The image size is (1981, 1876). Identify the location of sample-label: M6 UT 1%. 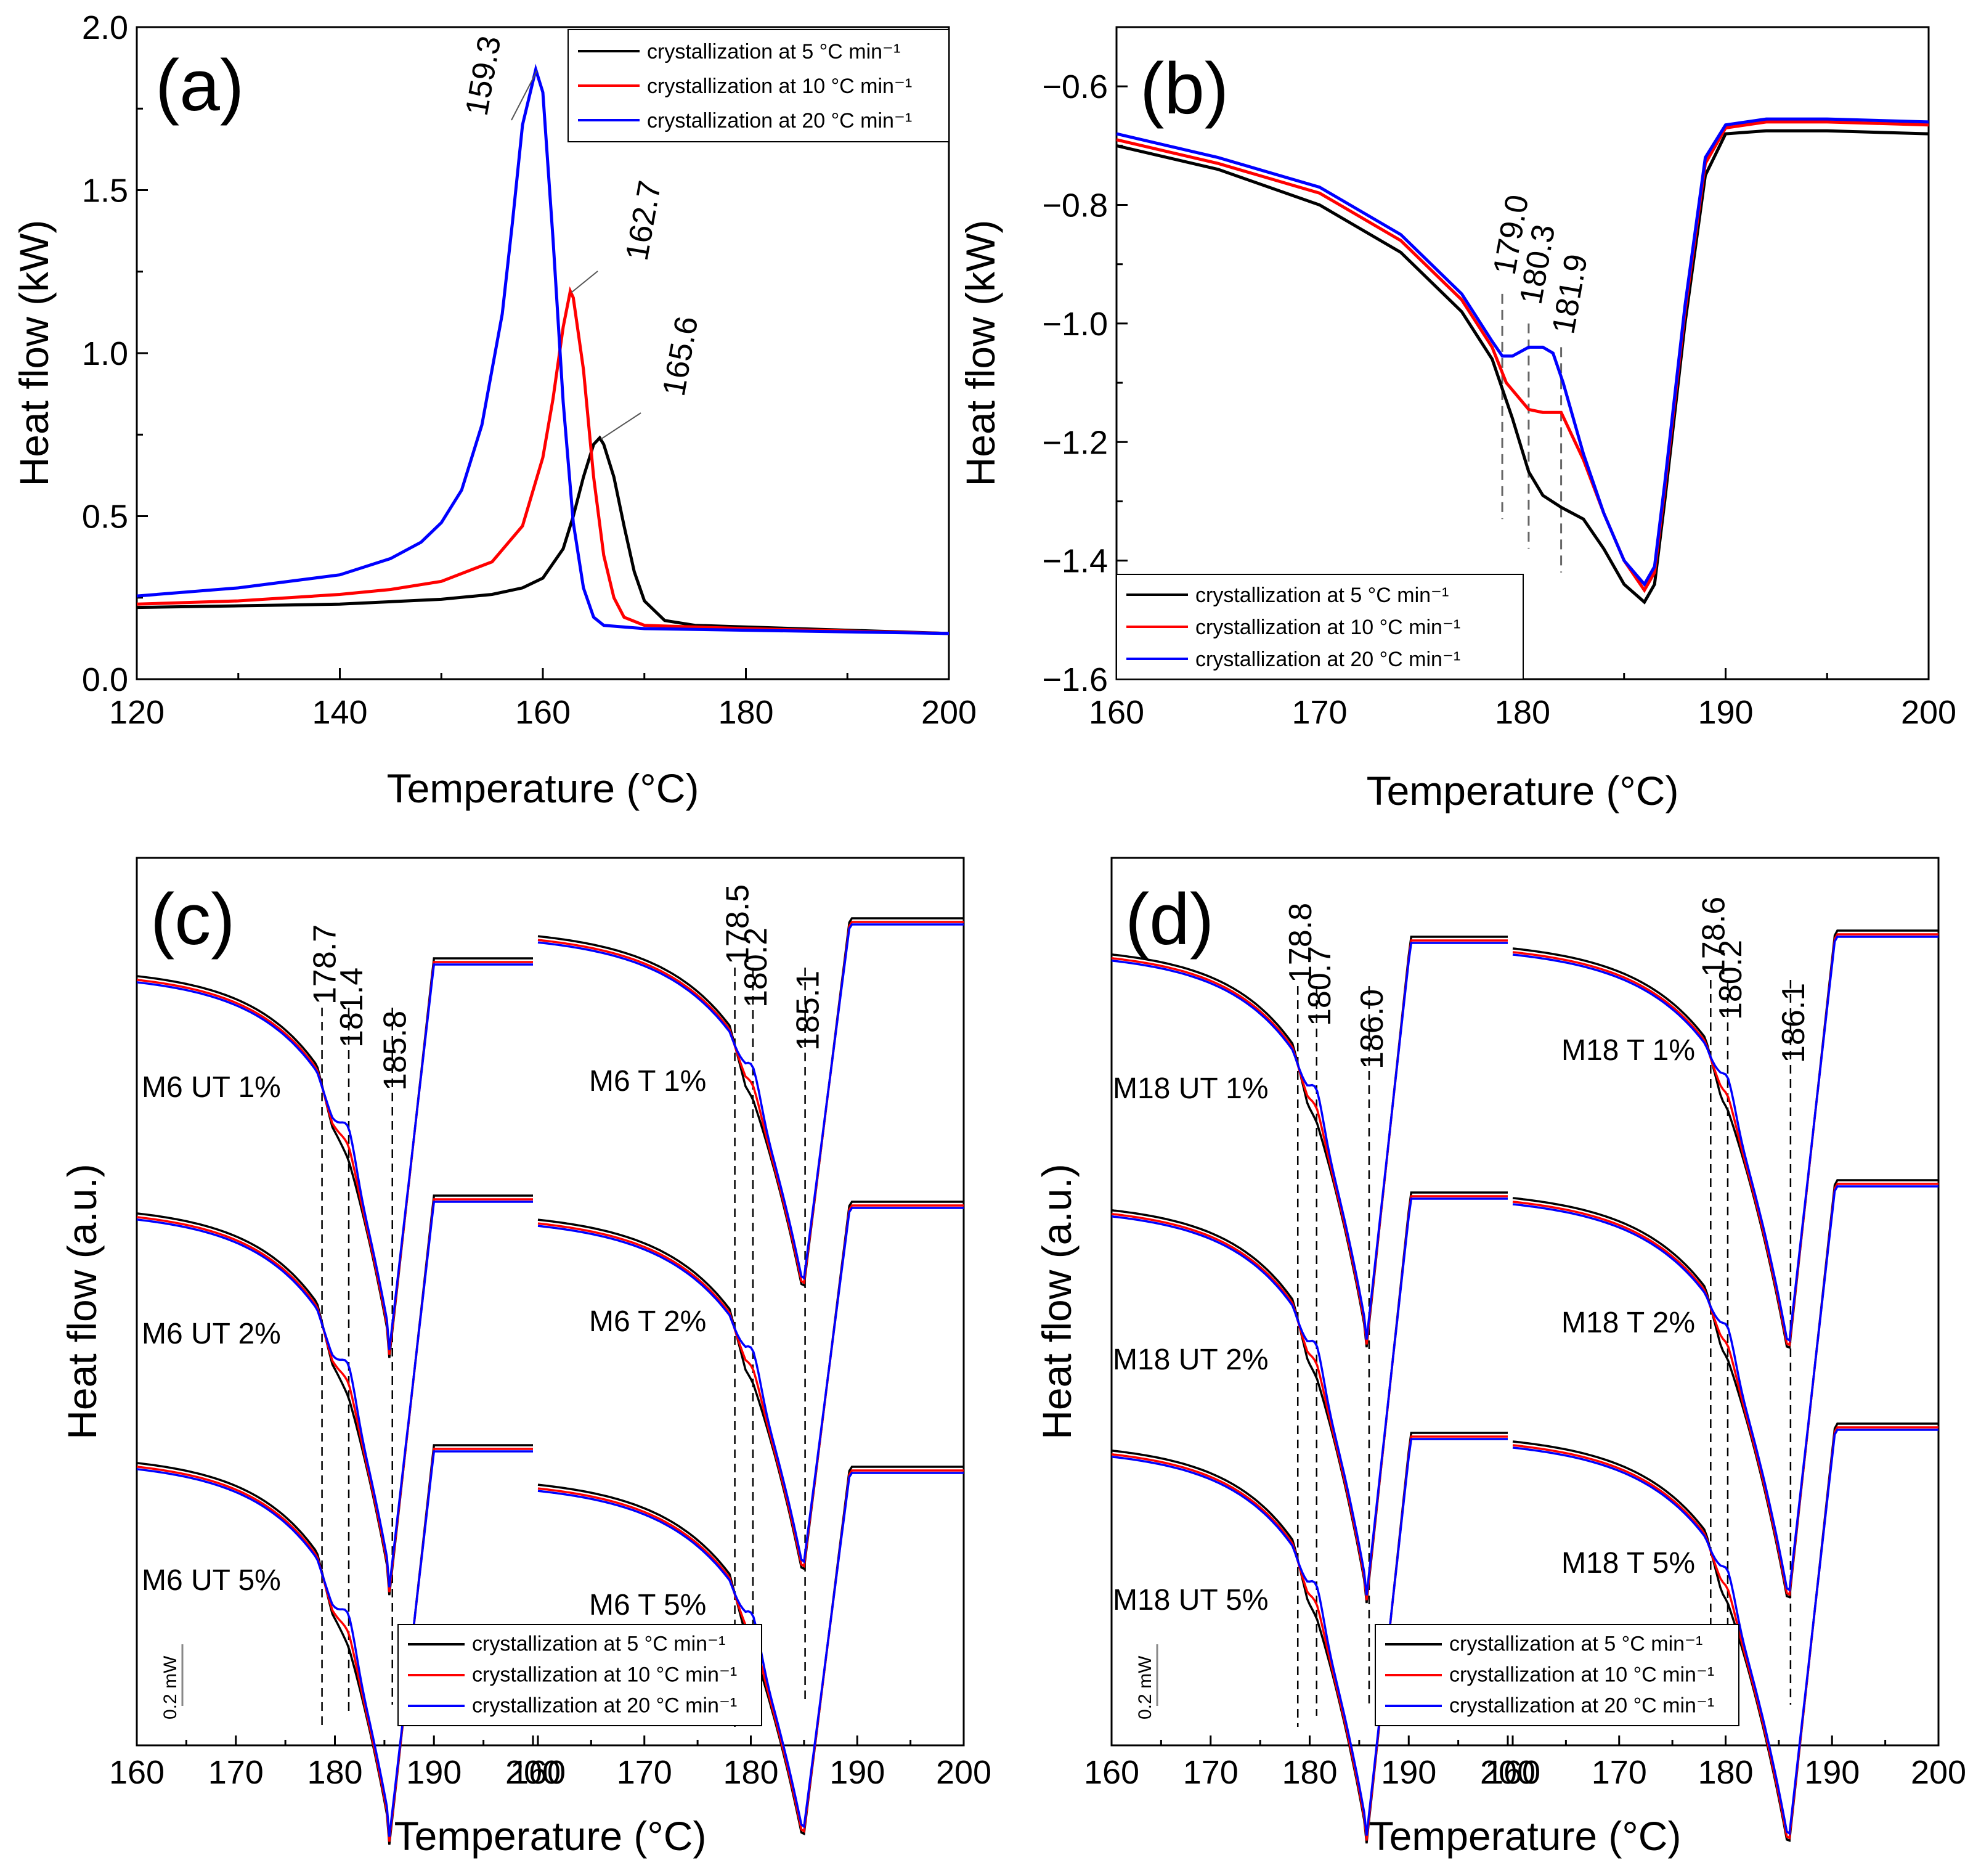
(211, 1087).